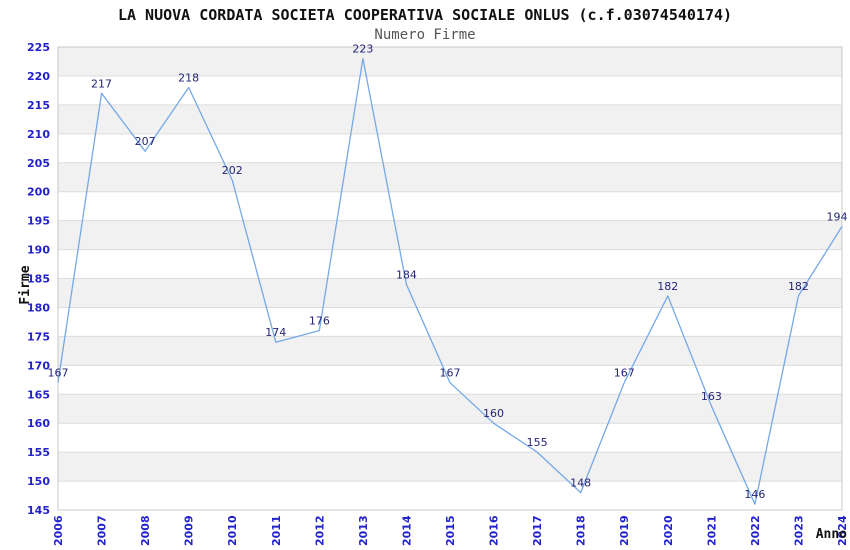 The width and height of the screenshot is (850, 550). What do you see at coordinates (38, 192) in the screenshot?
I see `y-tick-label: 200` at bounding box center [38, 192].